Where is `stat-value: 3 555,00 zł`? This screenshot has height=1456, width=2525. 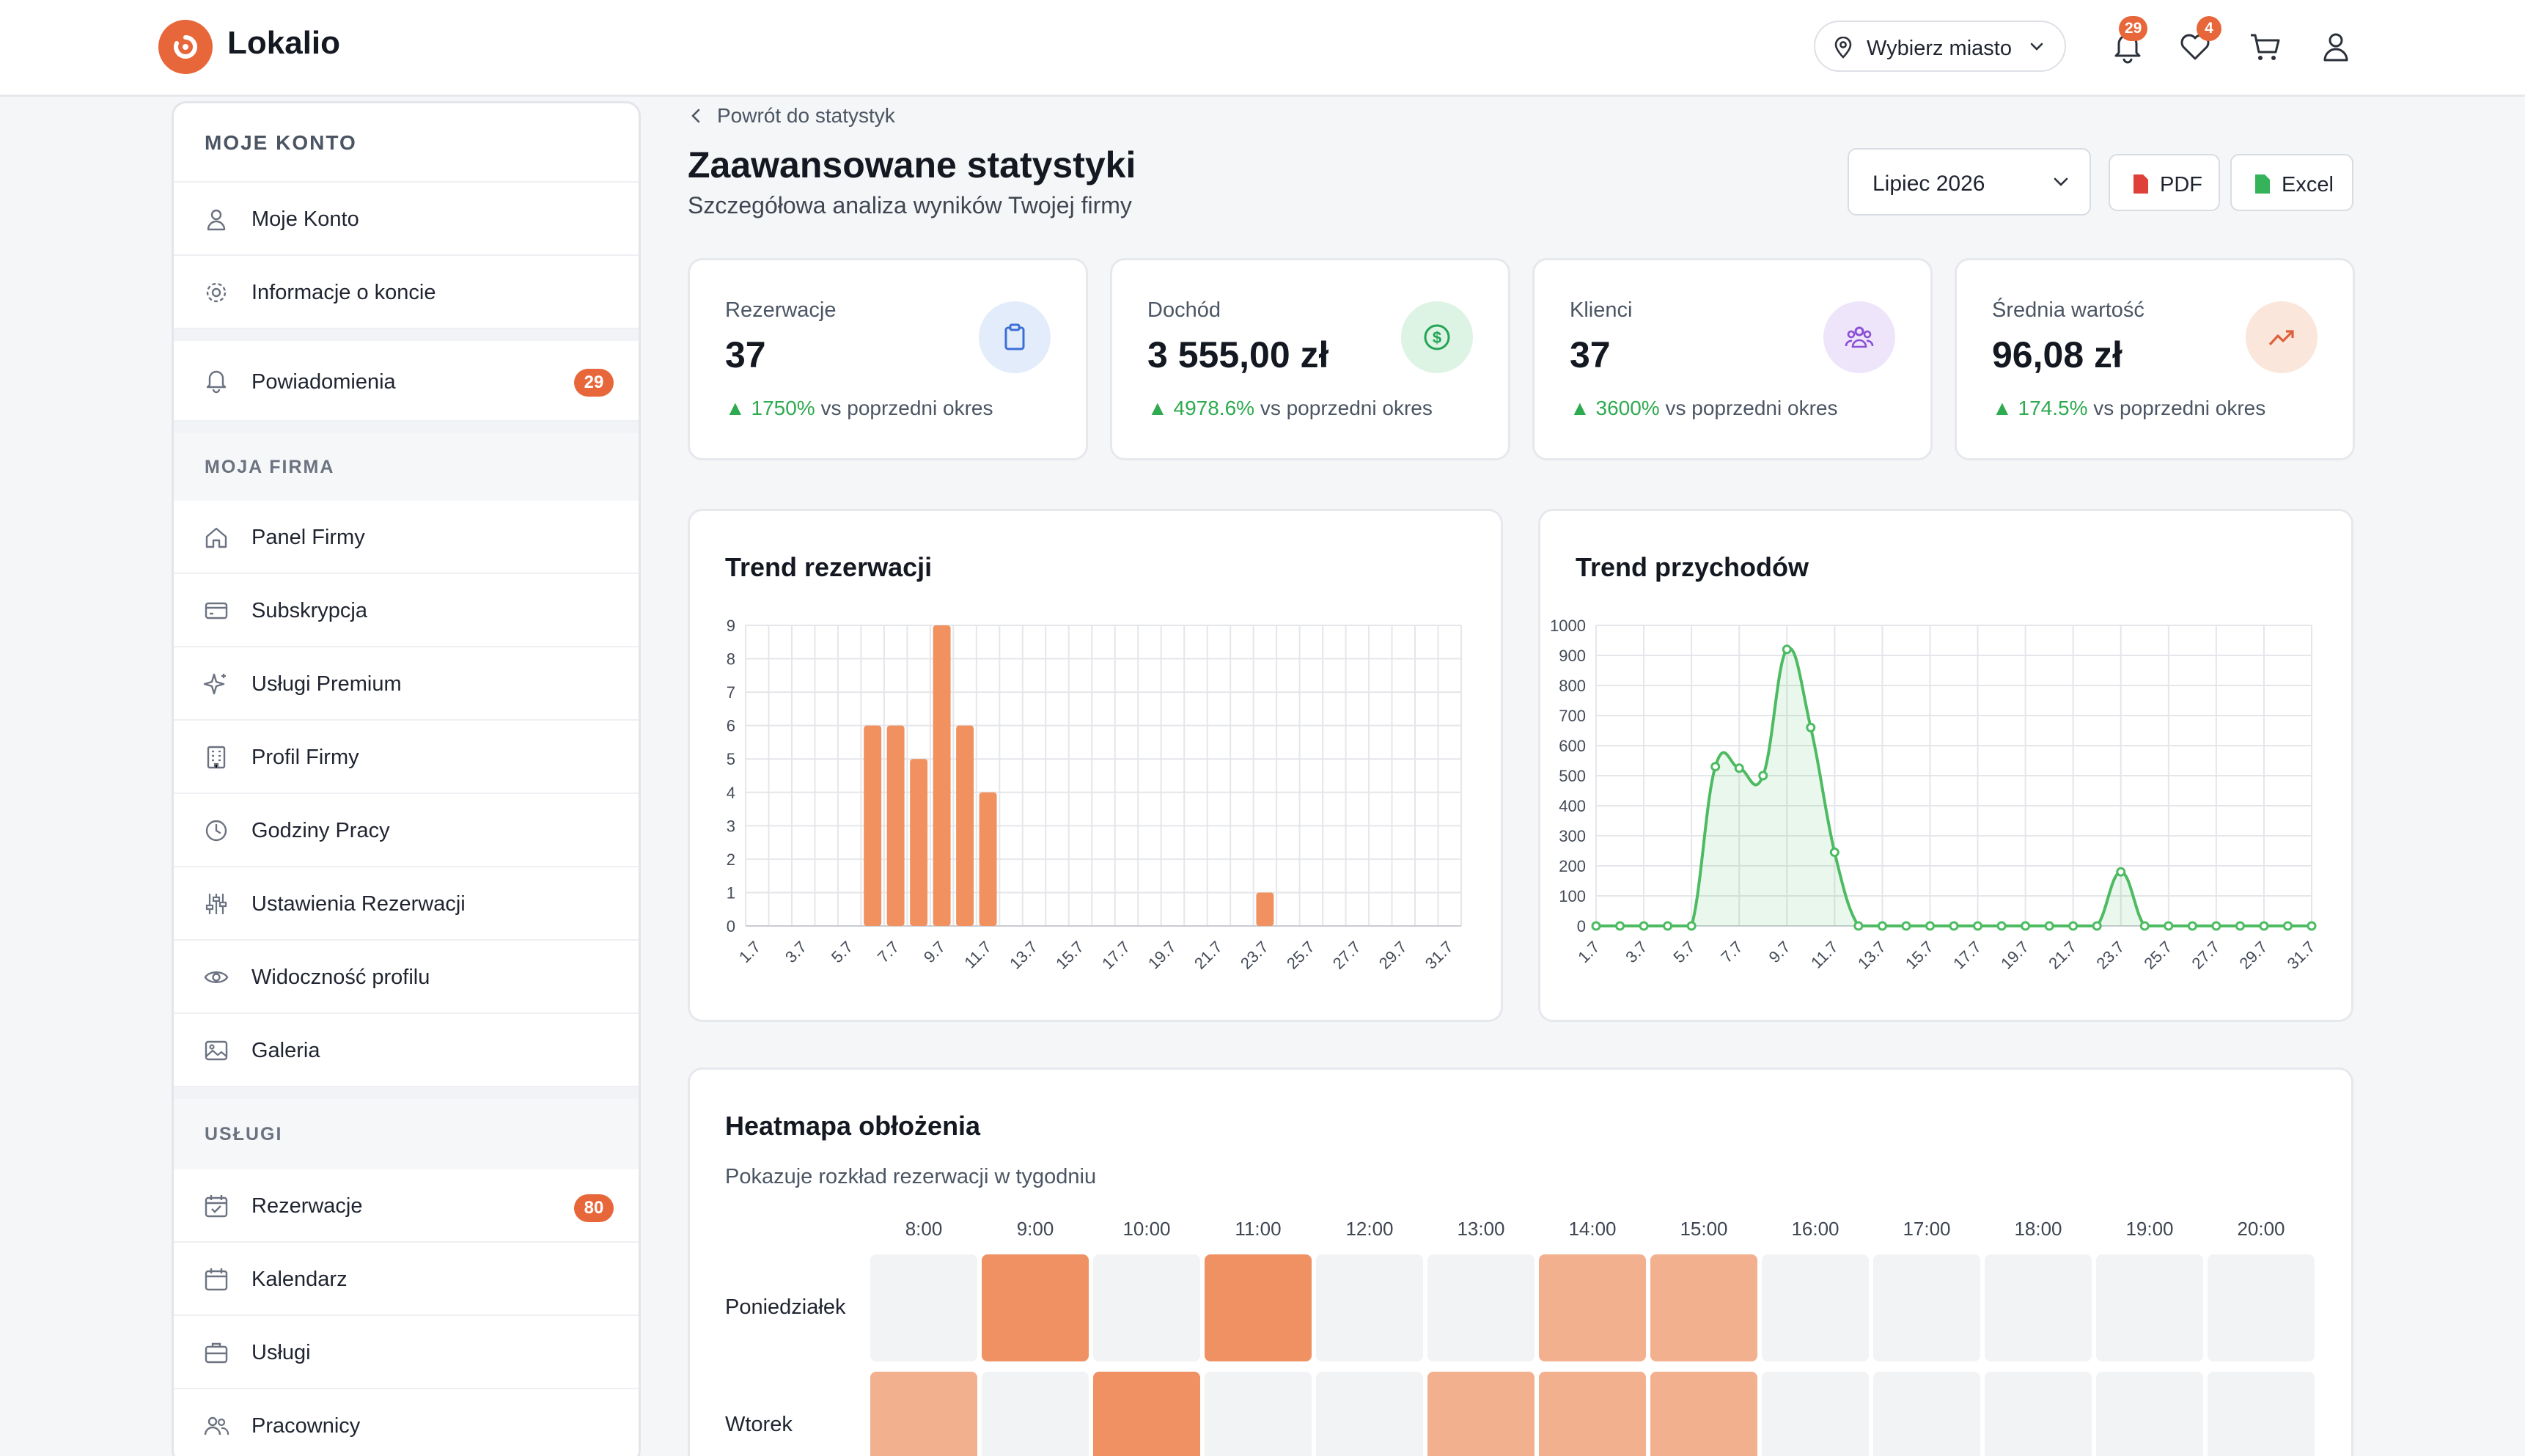 stat-value: 3 555,00 zł is located at coordinates (1238, 354).